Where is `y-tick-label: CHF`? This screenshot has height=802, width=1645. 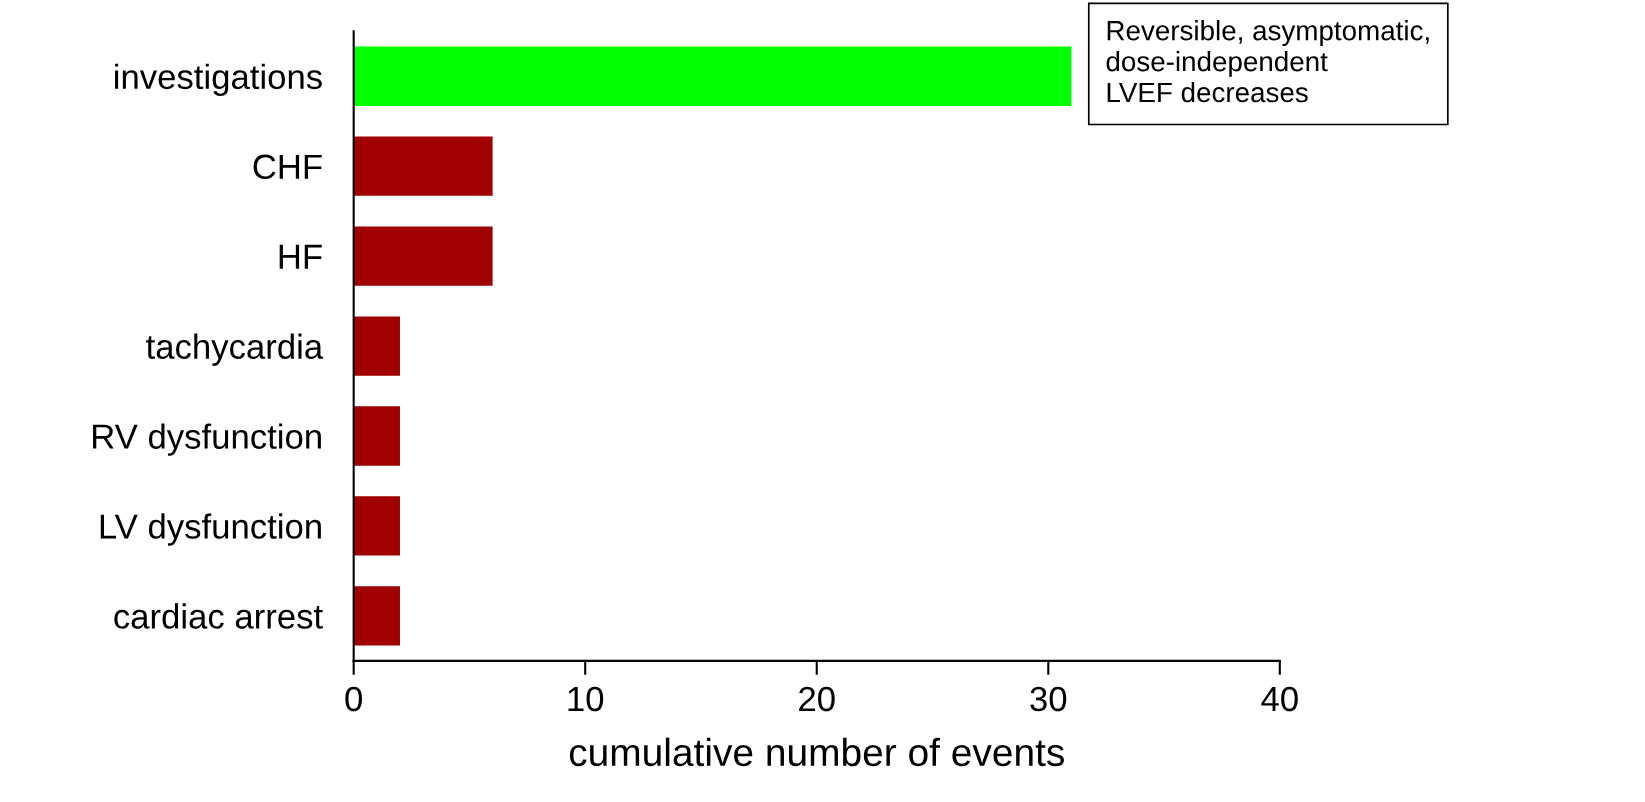
y-tick-label: CHF is located at coordinates (287, 167).